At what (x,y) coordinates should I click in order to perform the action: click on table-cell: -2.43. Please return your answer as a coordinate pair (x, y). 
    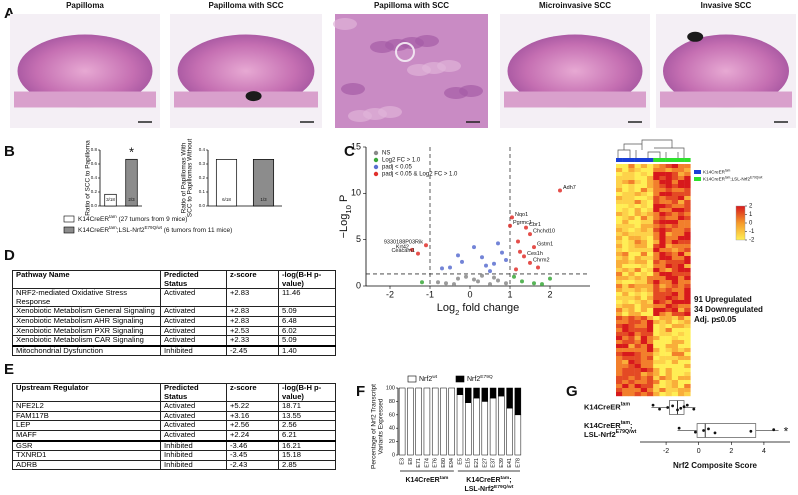
    Looking at the image, I should click on (252, 465).